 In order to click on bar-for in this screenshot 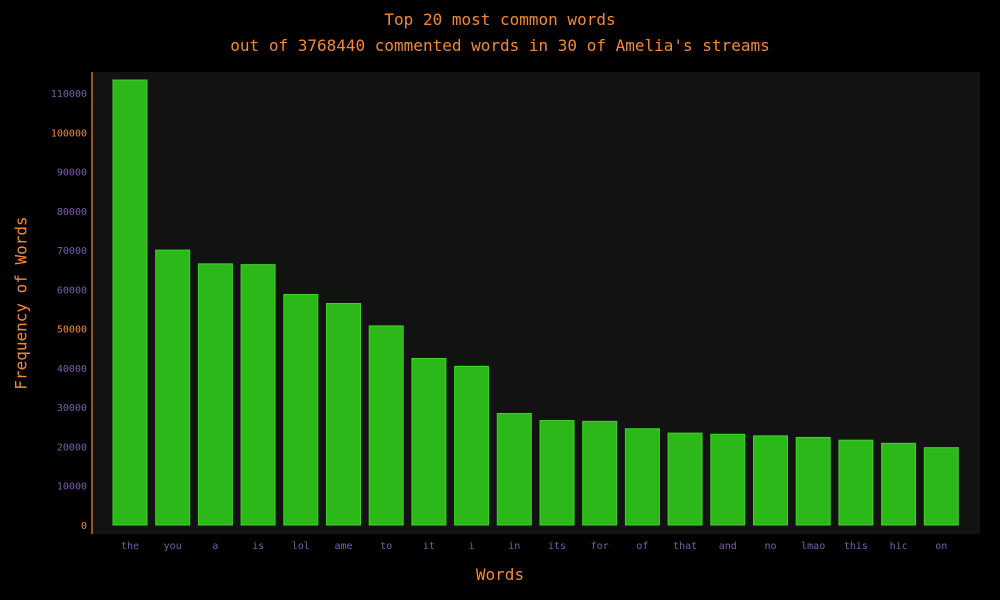, I will do `click(600, 473)`.